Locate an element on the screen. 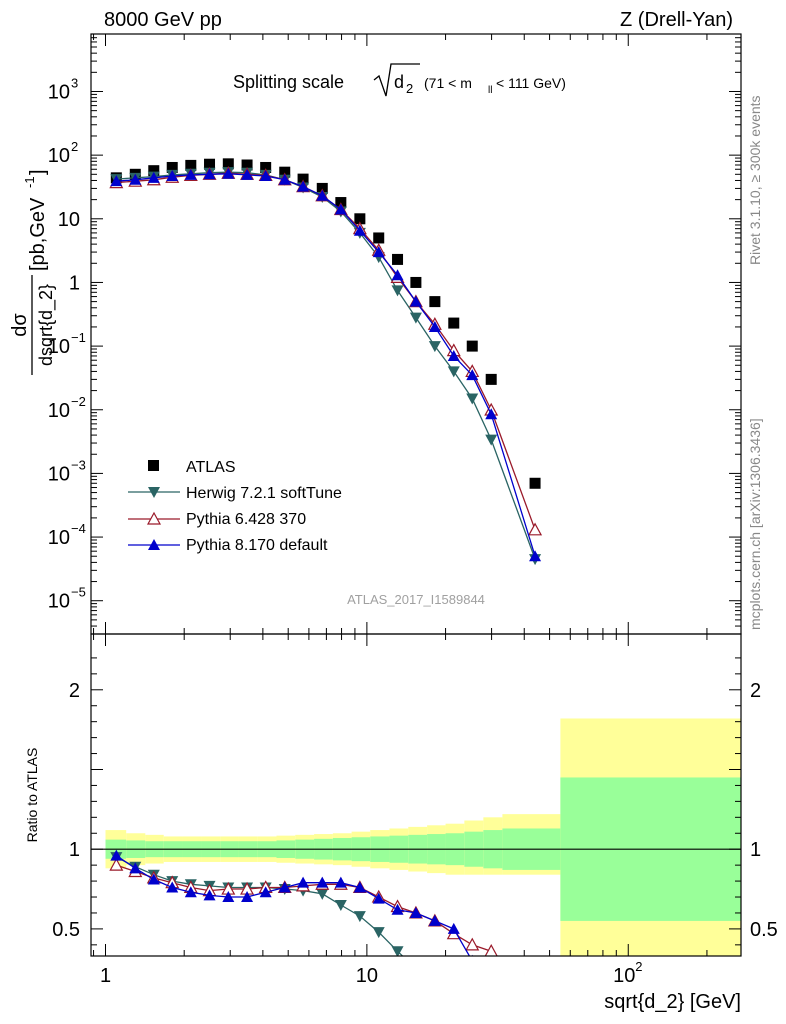  sqrt-symbol is located at coordinates (396, 80).